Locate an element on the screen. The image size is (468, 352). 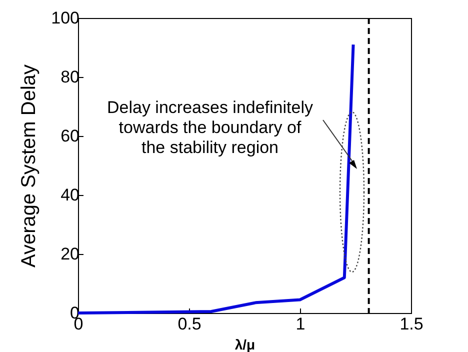
y-axis-title: Average System Delay is located at coordinates (29, 166).